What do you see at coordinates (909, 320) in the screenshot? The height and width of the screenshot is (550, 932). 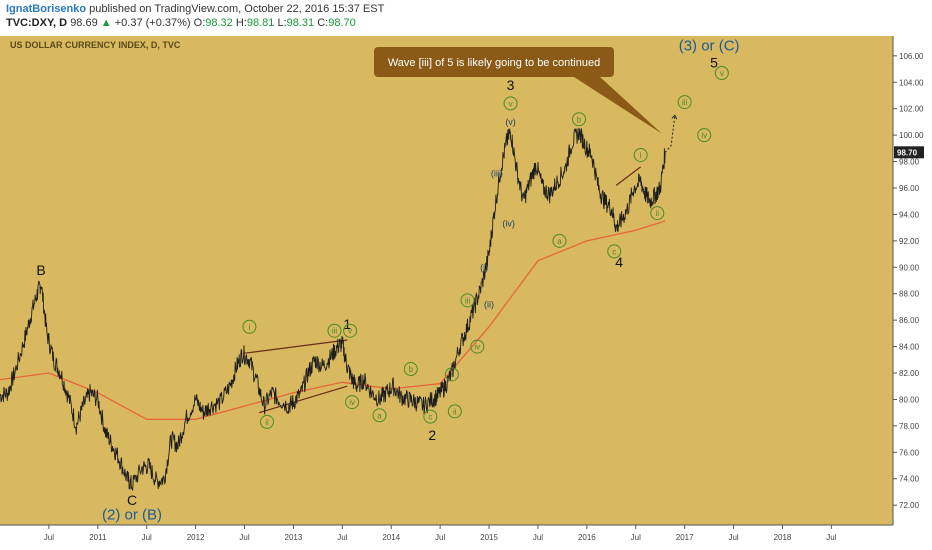 I see `y-tick-label: 86.00` at bounding box center [909, 320].